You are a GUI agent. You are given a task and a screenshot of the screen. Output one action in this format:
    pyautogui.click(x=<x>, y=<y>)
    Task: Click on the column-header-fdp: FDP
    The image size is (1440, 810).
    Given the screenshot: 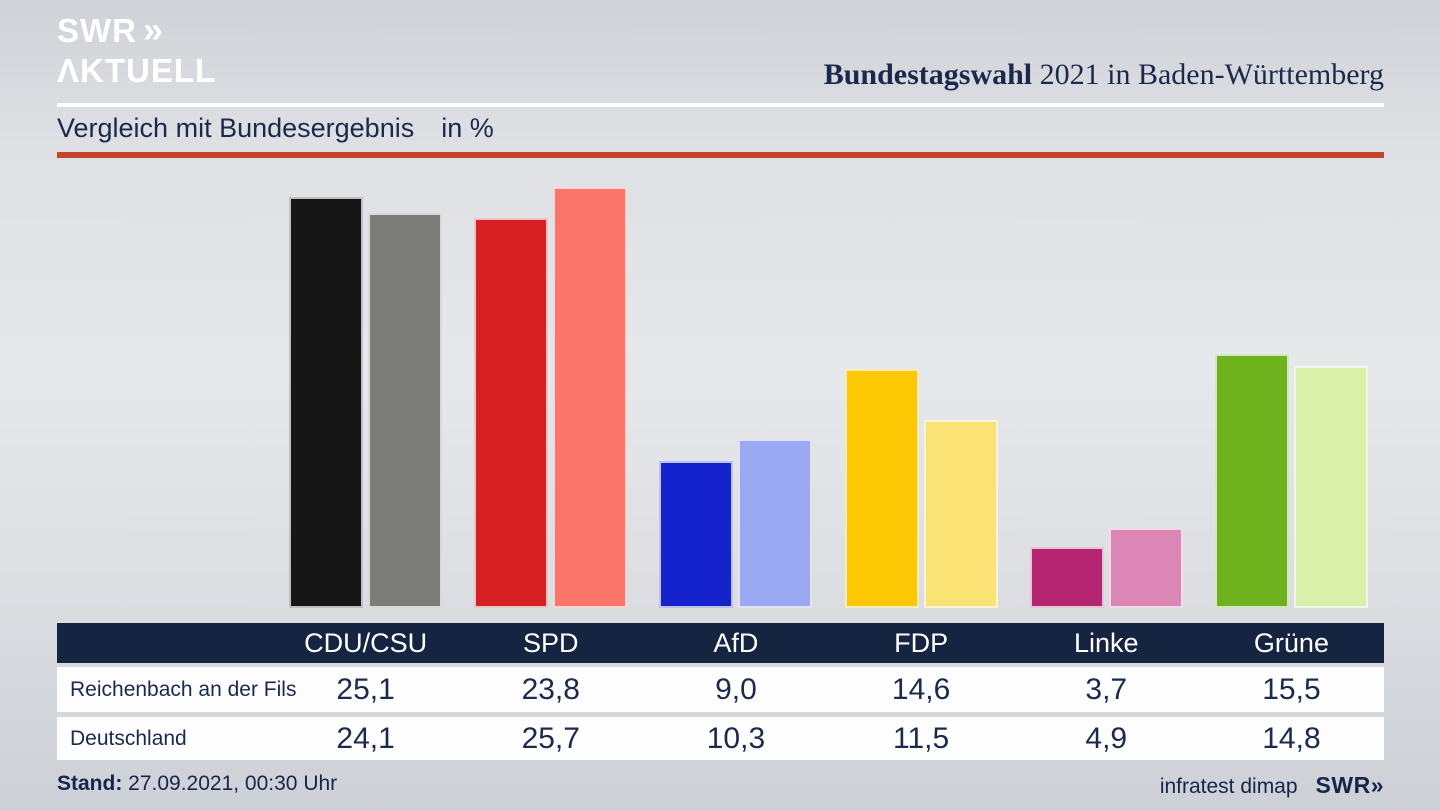 What is the action you would take?
    pyautogui.click(x=921, y=642)
    